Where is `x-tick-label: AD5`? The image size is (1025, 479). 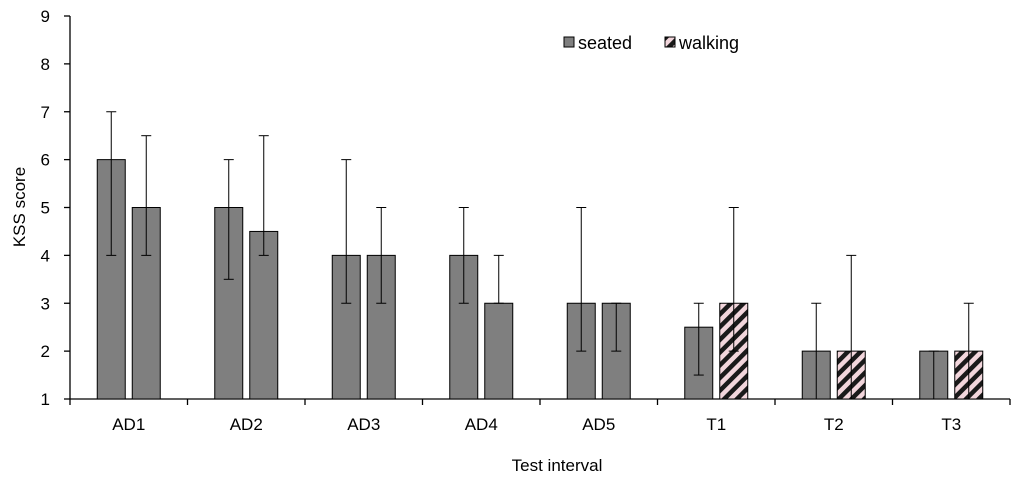 x-tick-label: AD5 is located at coordinates (598, 424).